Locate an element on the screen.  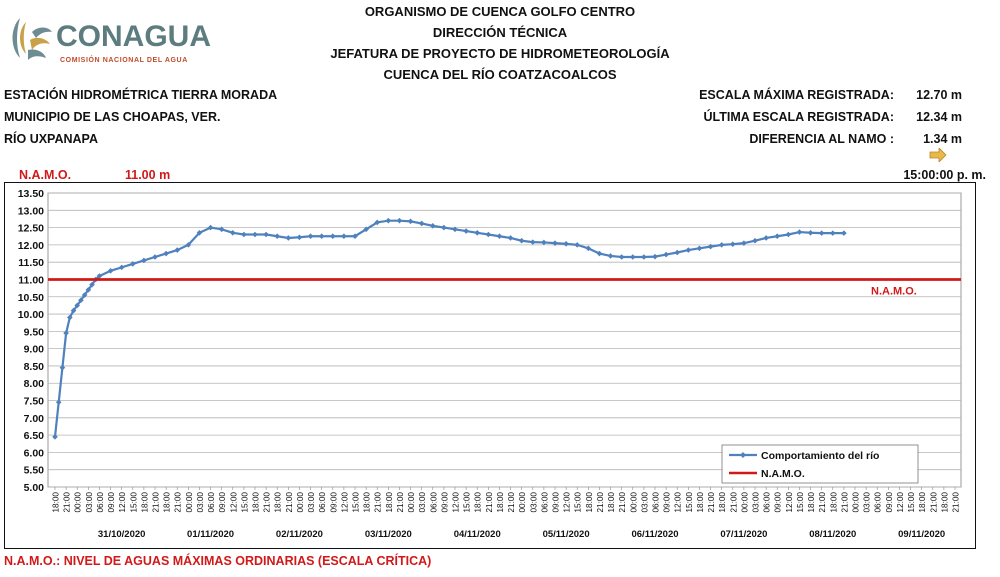
eagle-icon is located at coordinates (32, 39).